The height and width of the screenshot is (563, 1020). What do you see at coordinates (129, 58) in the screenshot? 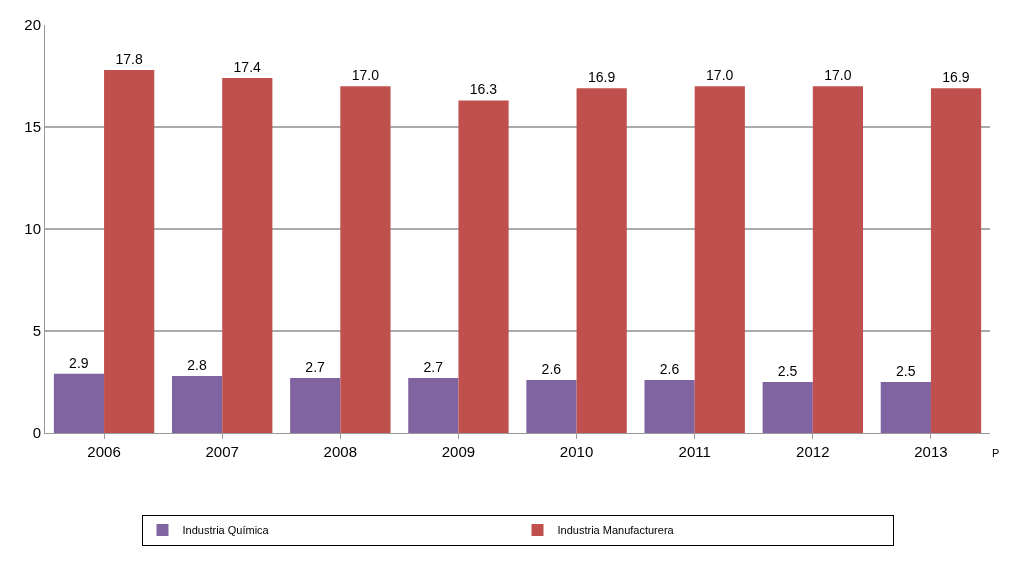
I see `data-label: 17.8` at bounding box center [129, 58].